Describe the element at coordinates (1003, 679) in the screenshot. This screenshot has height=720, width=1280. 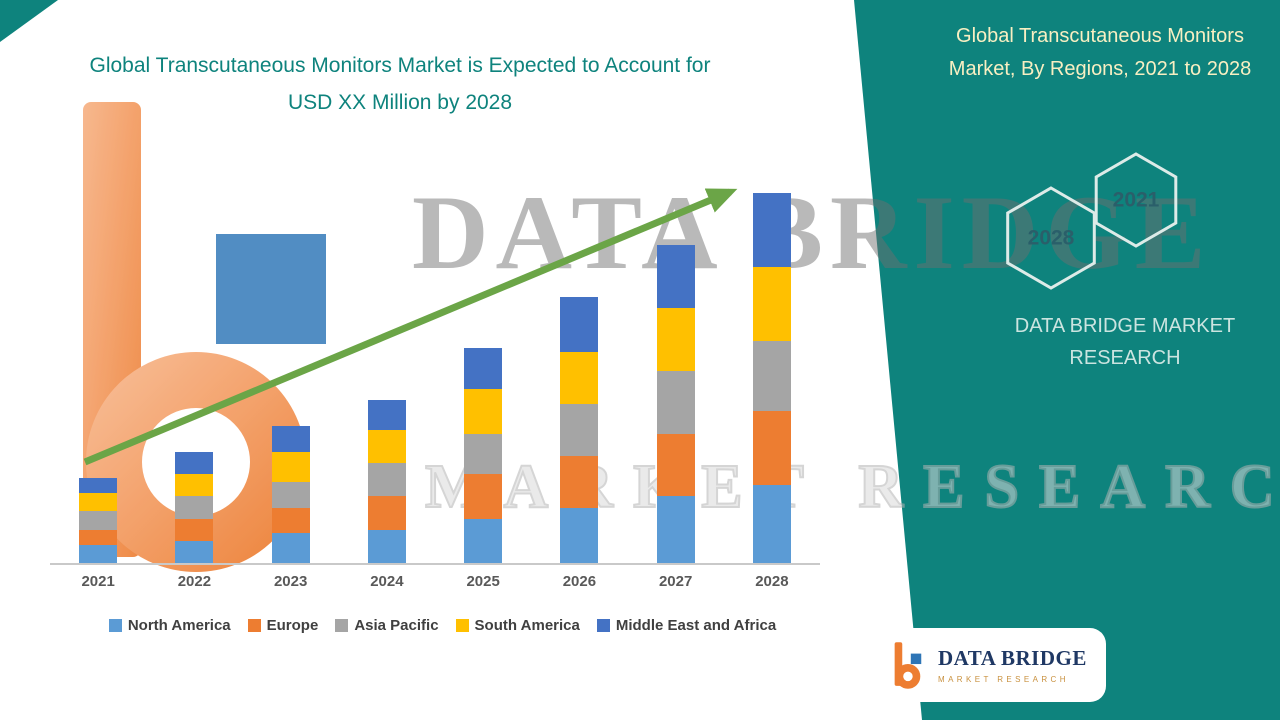
I see `logo-card-subtitle: MARKET RESEARCH` at that location.